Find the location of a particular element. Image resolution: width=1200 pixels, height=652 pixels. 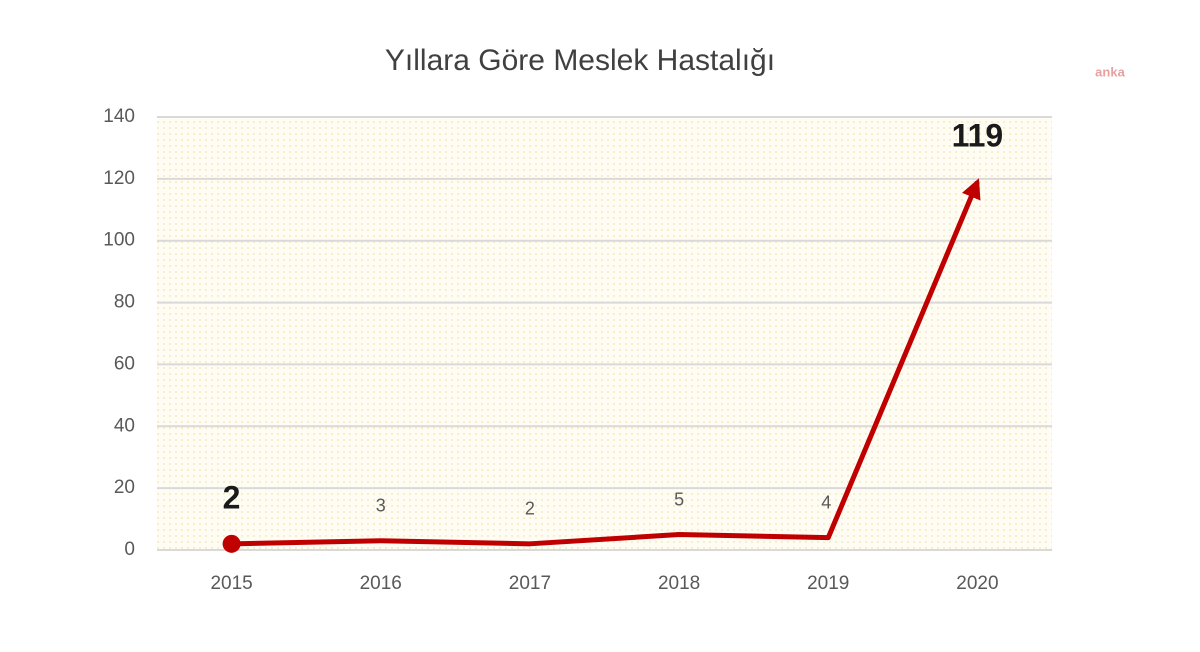

x-tick-label: 2020 is located at coordinates (977, 583).